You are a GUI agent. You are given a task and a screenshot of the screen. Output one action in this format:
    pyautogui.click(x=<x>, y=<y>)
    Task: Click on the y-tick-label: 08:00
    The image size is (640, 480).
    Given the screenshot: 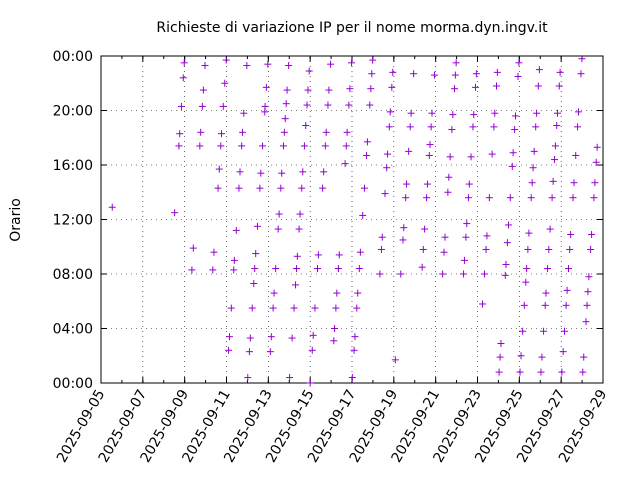 What is the action you would take?
    pyautogui.click(x=73, y=275)
    